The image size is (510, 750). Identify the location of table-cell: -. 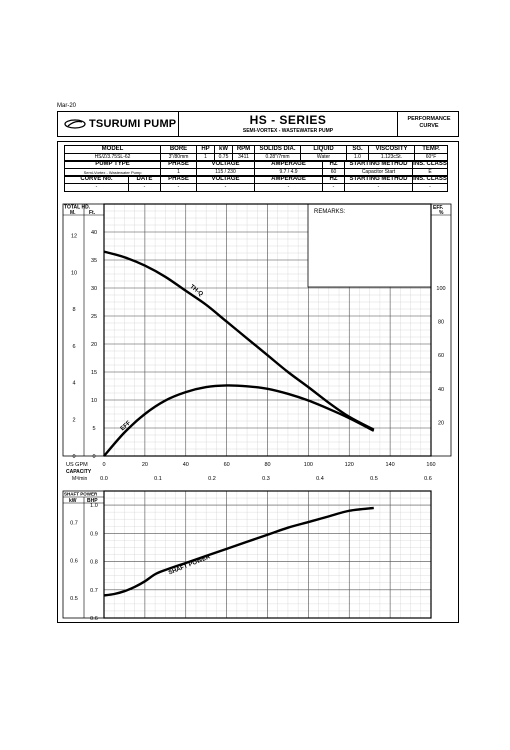
(430, 187).